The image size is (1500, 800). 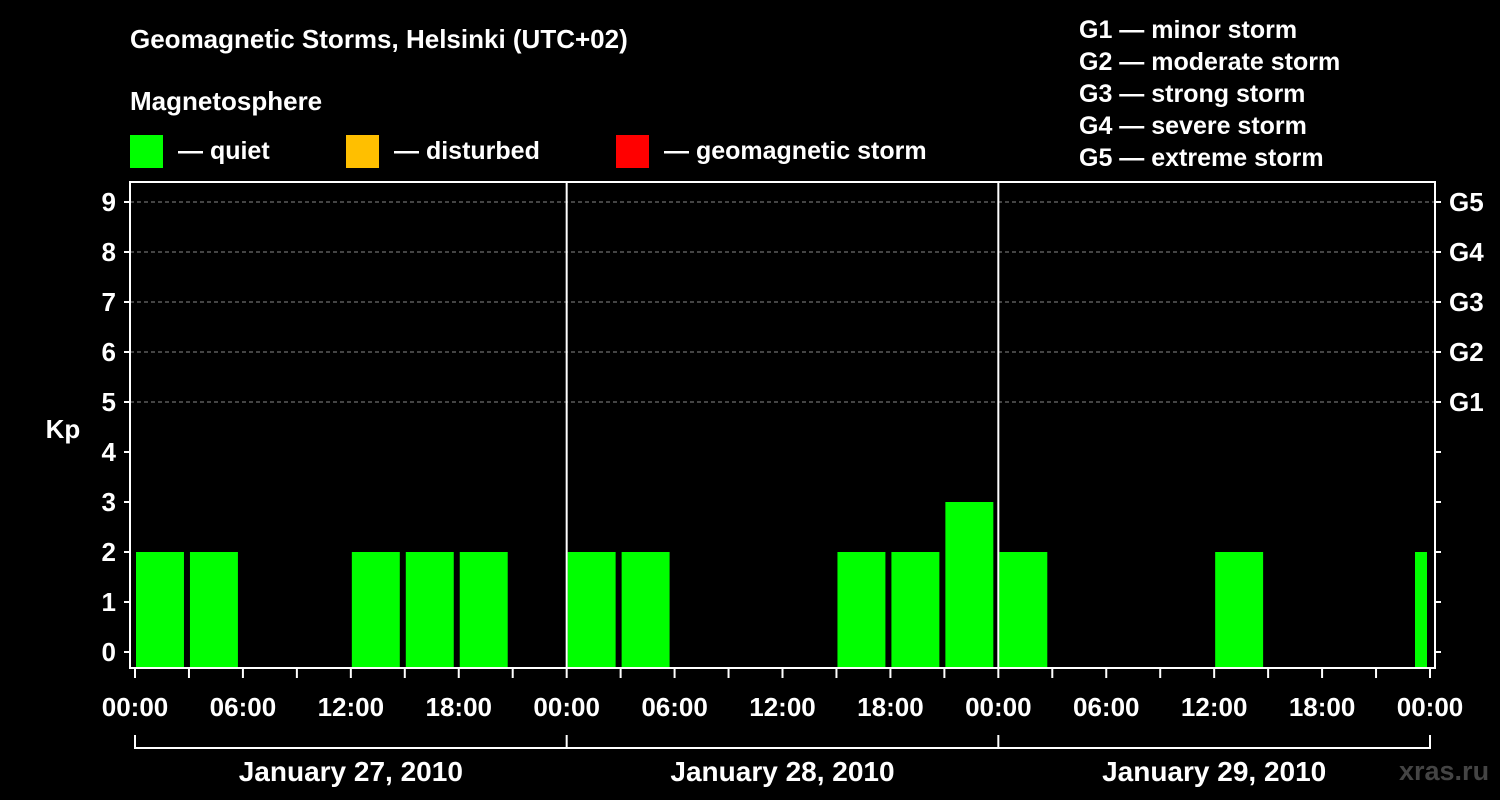 What do you see at coordinates (146, 151) in the screenshot?
I see `legend-swatch-quiet` at bounding box center [146, 151].